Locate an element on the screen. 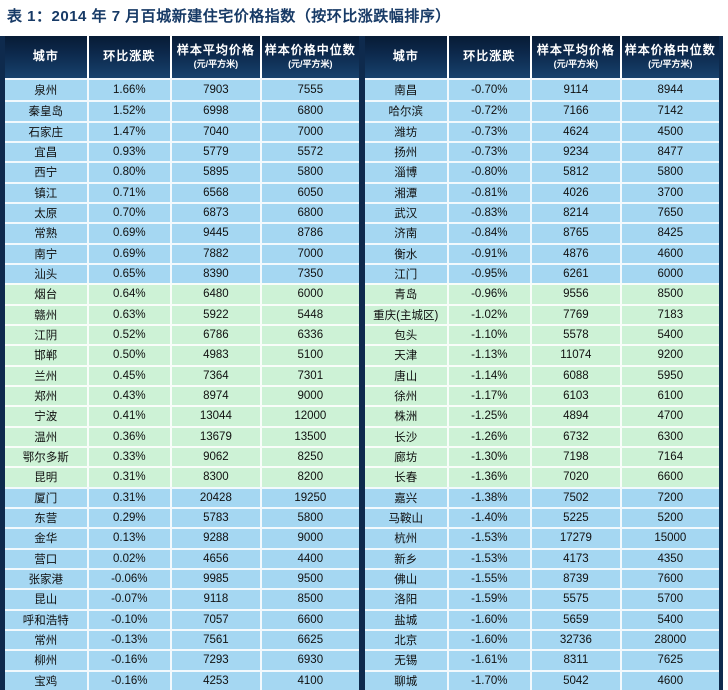 This screenshot has height=690, width=728. cell-mom_change: -0.13% is located at coordinates (130, 639).